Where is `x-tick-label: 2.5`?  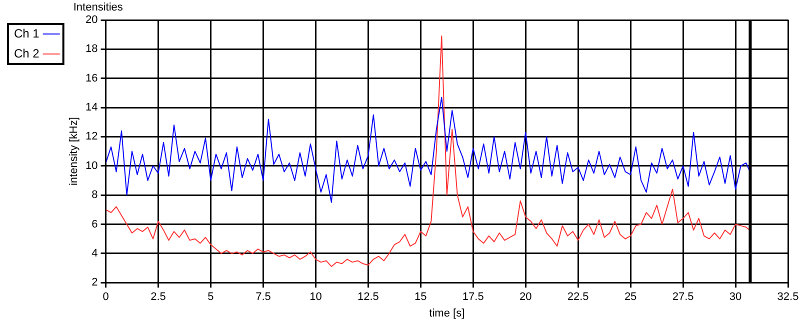 x-tick-label: 2.5 is located at coordinates (158, 297).